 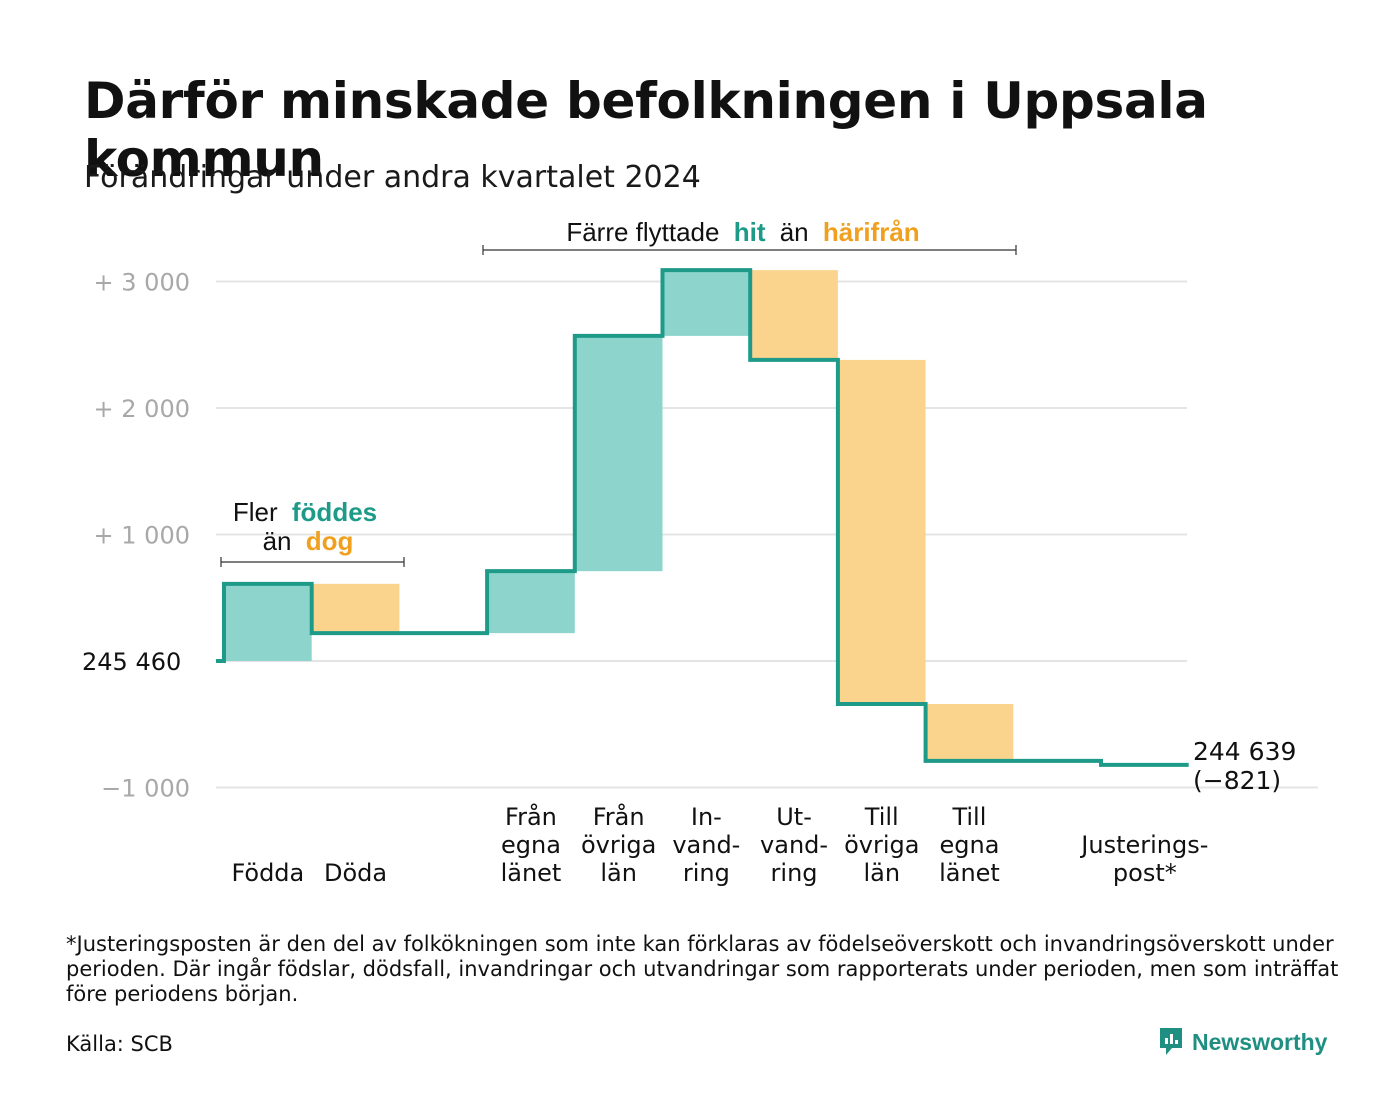 I want to click on y-tick-label: + 3 000, so click(x=142, y=283).